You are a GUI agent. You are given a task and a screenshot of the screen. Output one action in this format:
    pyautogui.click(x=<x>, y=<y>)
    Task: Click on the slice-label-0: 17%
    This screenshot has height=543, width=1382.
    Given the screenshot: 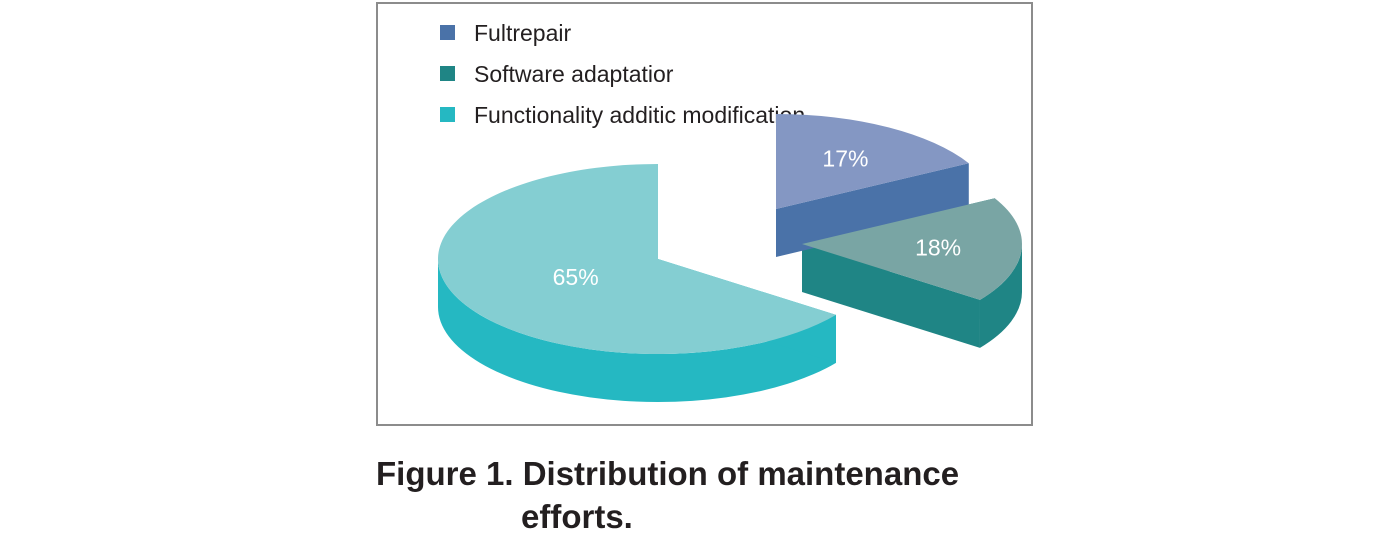 What is the action you would take?
    pyautogui.click(x=845, y=158)
    